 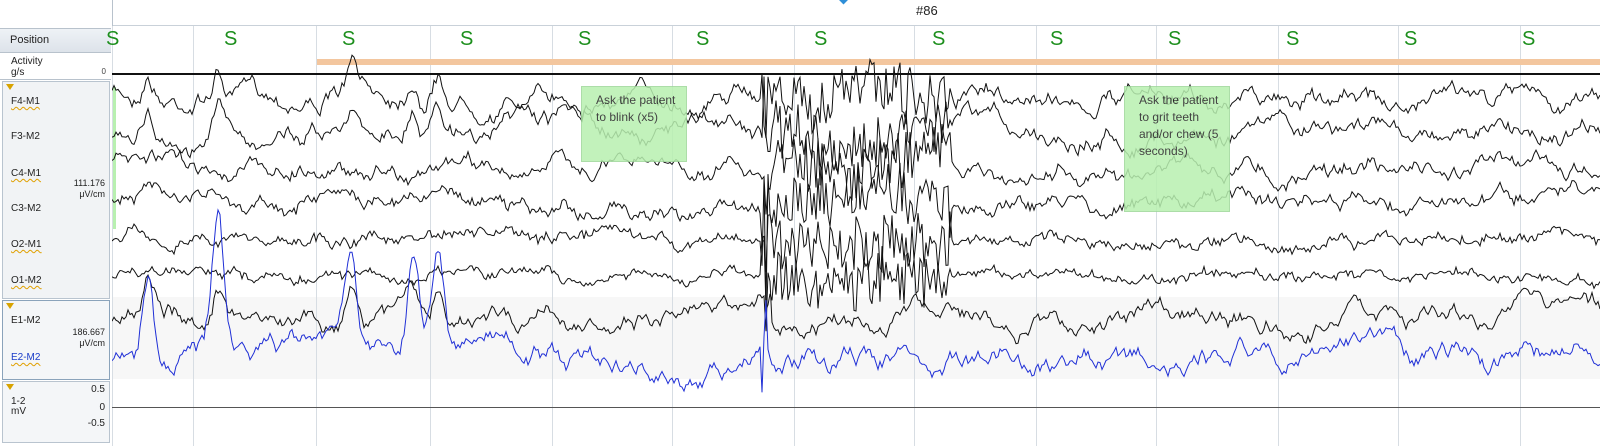 What do you see at coordinates (18, 72) in the screenshot?
I see `activity-unit: g/s` at bounding box center [18, 72].